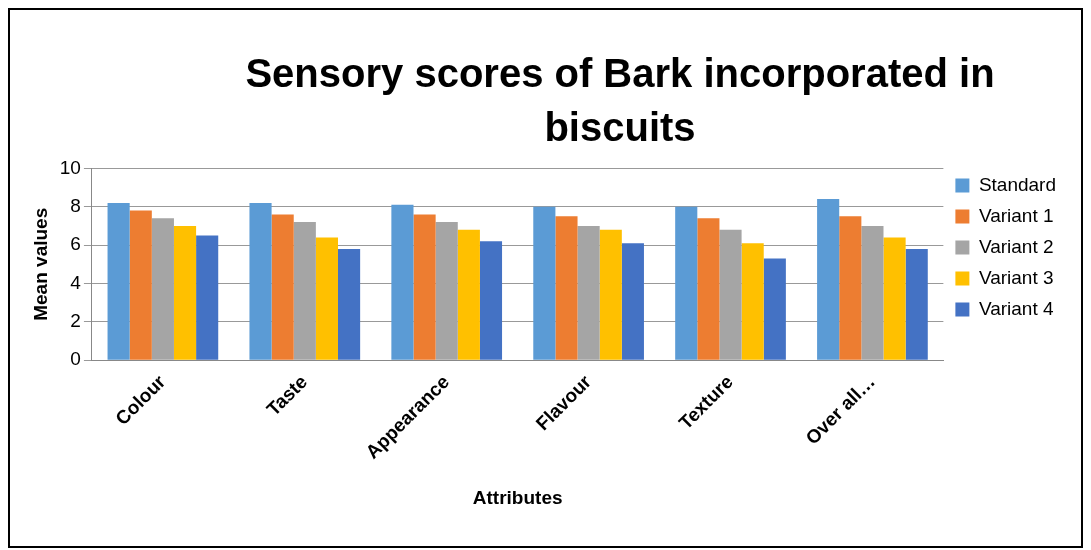 Image resolution: width=1091 pixels, height=550 pixels. Describe the element at coordinates (1017, 184) in the screenshot. I see `legend-label: Standard` at that location.